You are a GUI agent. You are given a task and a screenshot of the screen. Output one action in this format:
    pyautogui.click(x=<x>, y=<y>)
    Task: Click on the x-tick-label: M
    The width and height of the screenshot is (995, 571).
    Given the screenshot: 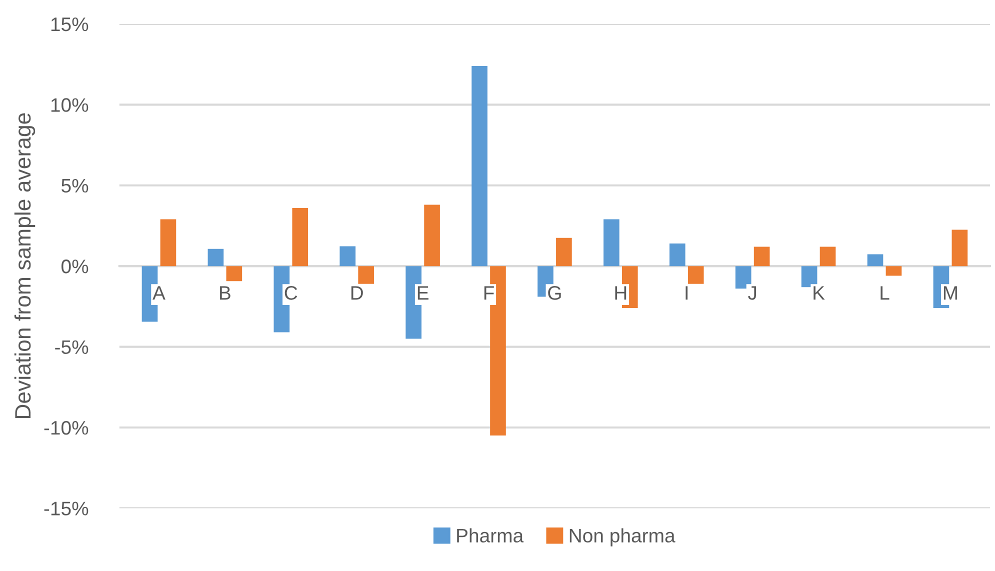 What is the action you would take?
    pyautogui.click(x=950, y=293)
    